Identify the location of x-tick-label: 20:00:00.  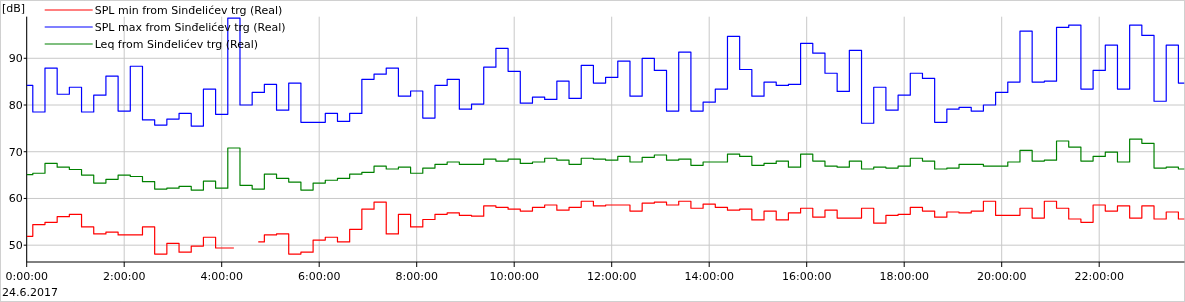
(1001, 276).